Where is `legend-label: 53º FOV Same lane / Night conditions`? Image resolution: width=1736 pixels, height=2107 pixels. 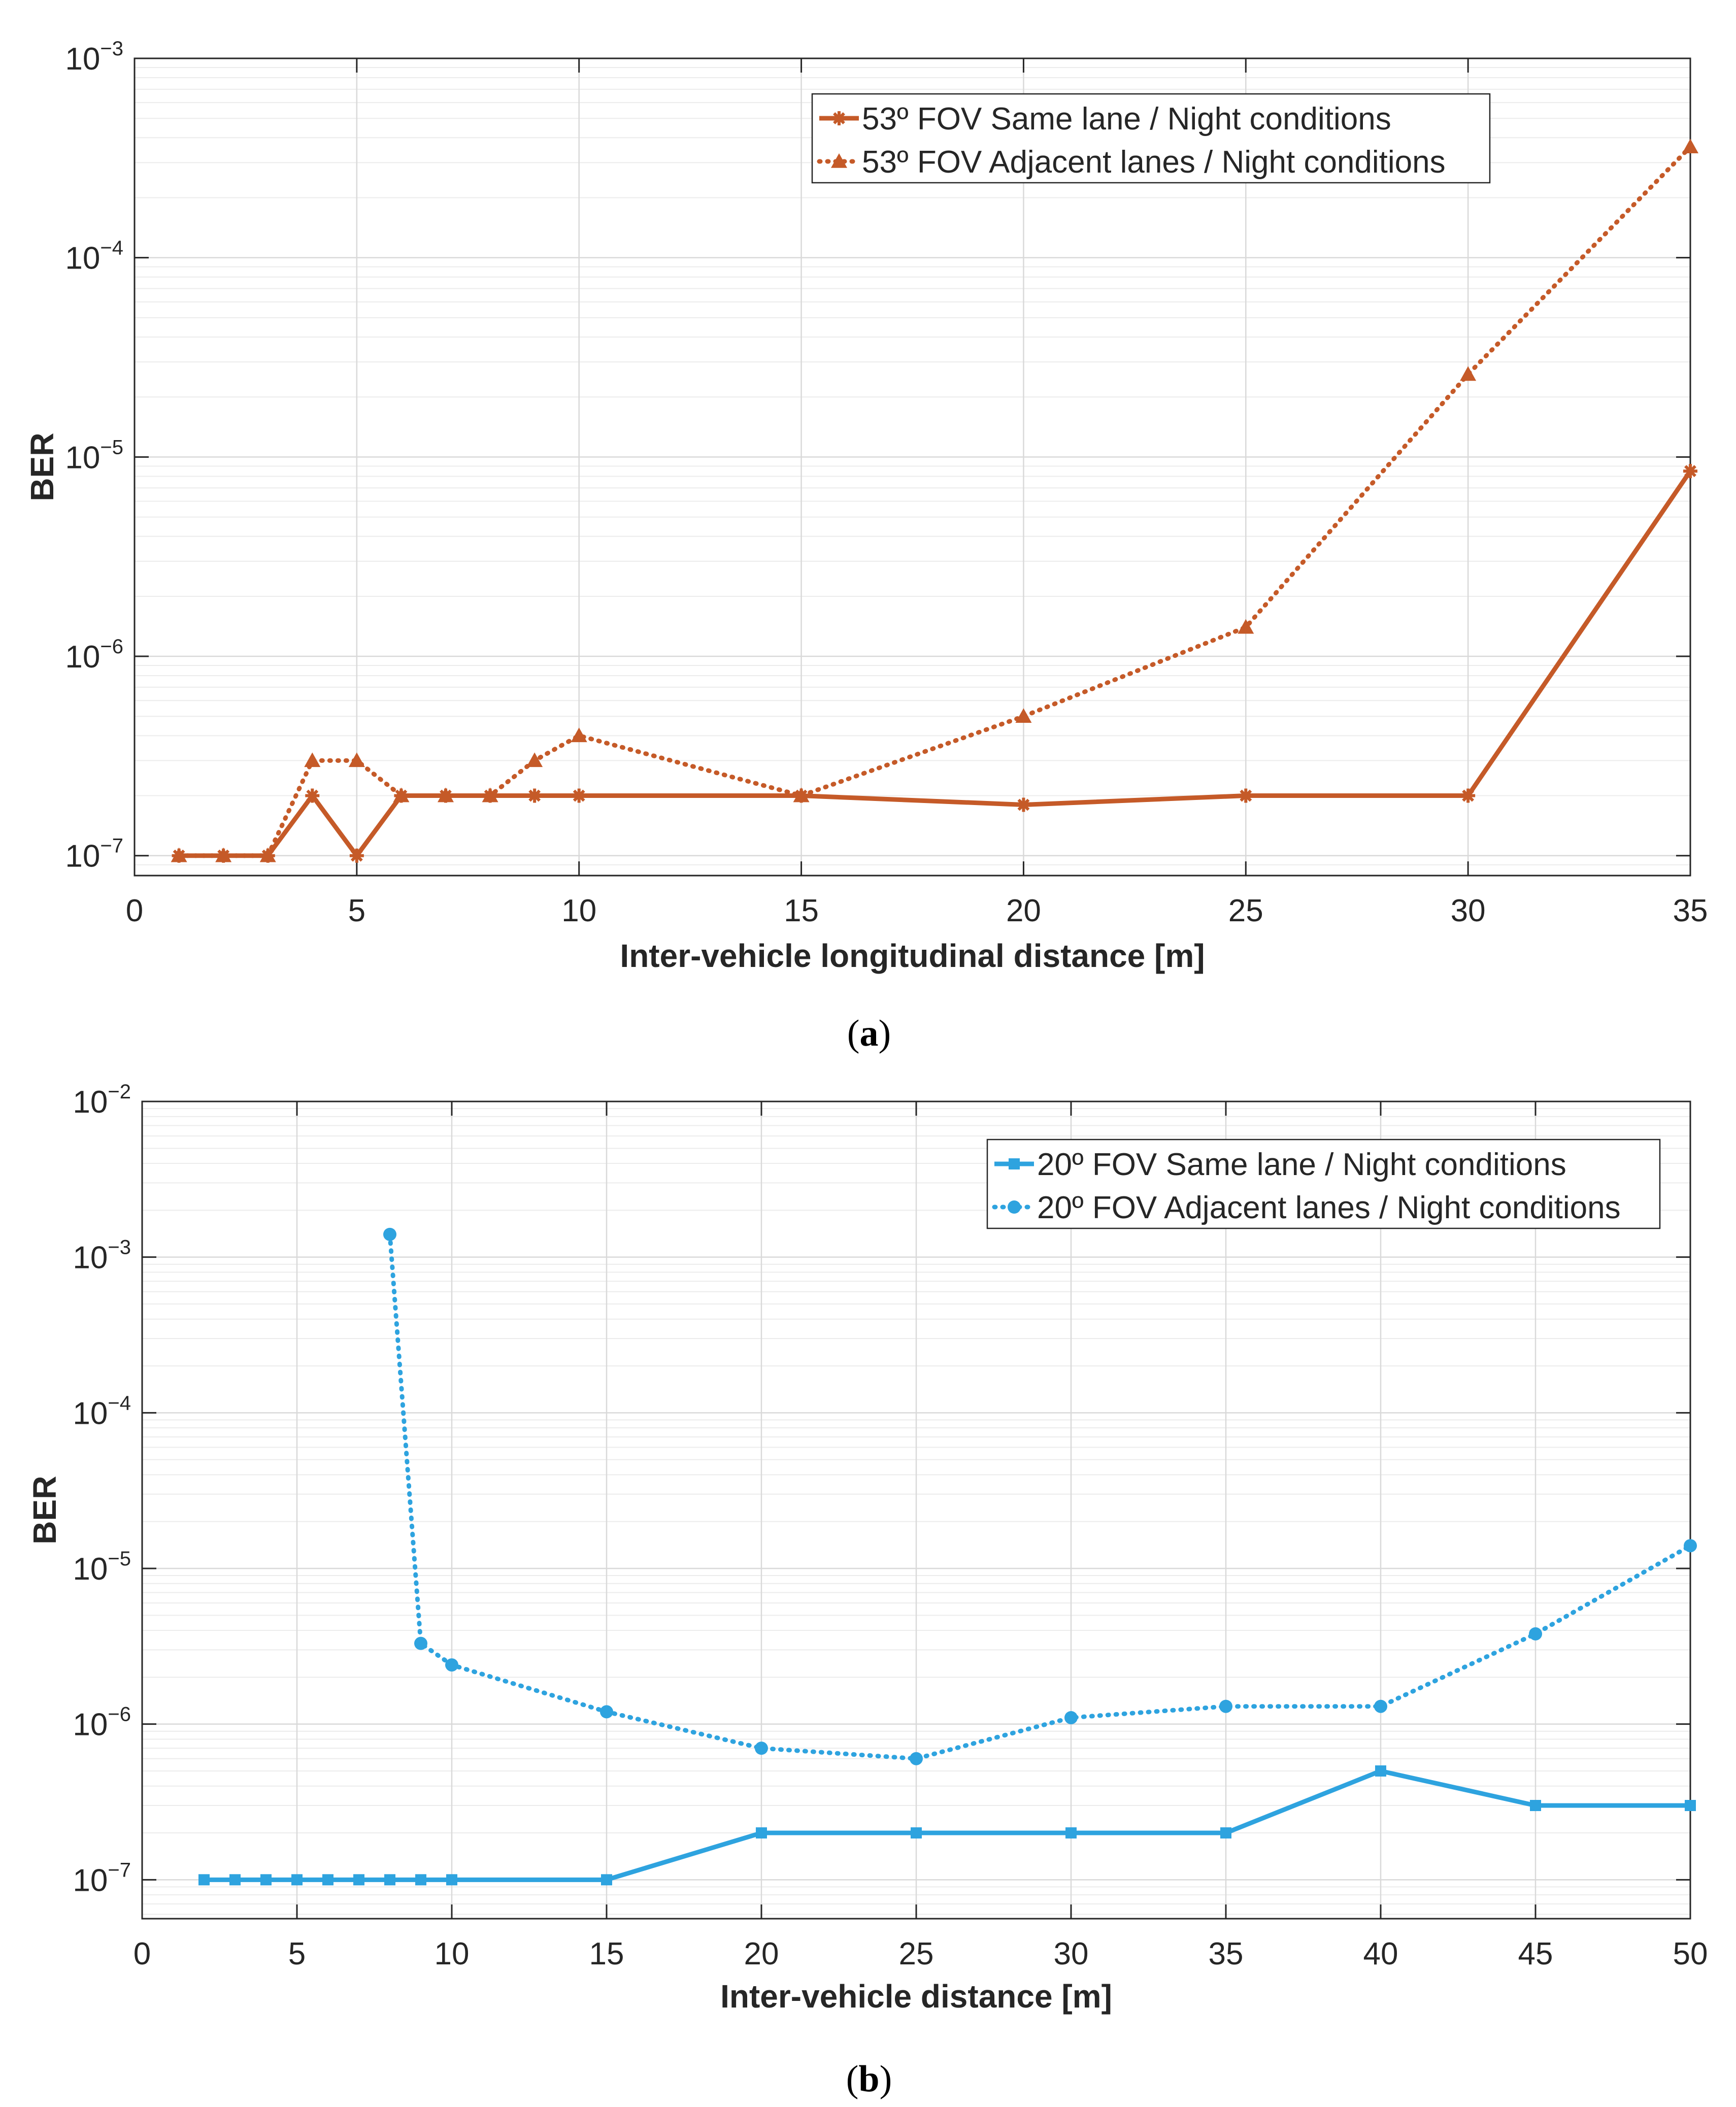
legend-label: 53º FOV Same lane / Night conditions is located at coordinates (1126, 119).